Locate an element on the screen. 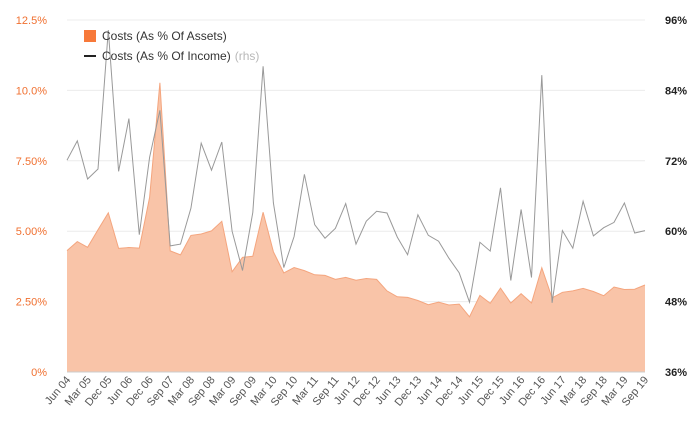  right-tick-label: 84% is located at coordinates (676, 91).